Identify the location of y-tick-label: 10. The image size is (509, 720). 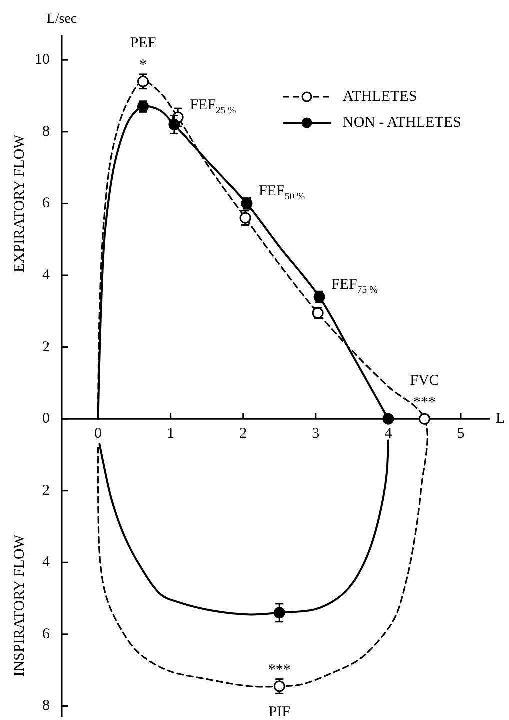
(42, 60).